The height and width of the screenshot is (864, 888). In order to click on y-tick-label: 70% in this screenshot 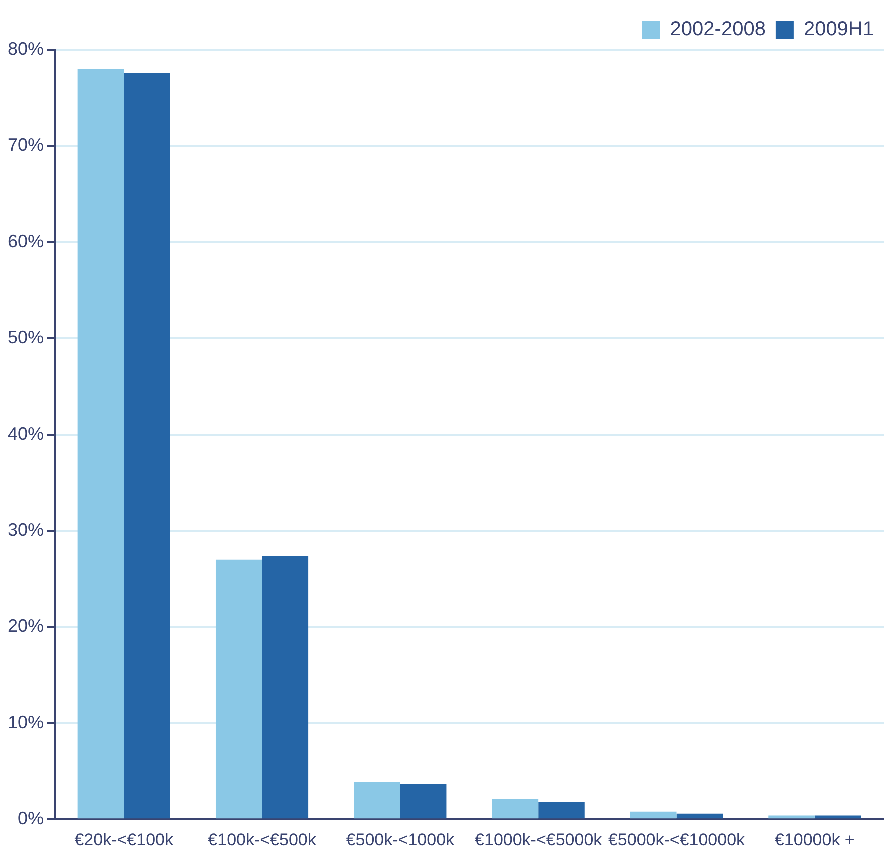, I will do `click(26, 145)`.